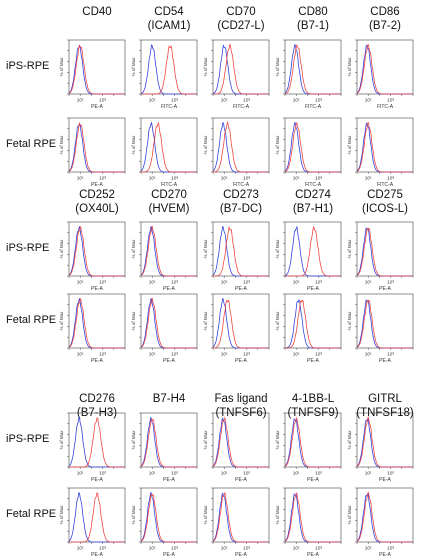 Image resolution: width=433 pixels, height=560 pixels. Describe the element at coordinates (313, 399) in the screenshot. I see `marker-name: 4-1BB-L` at that location.